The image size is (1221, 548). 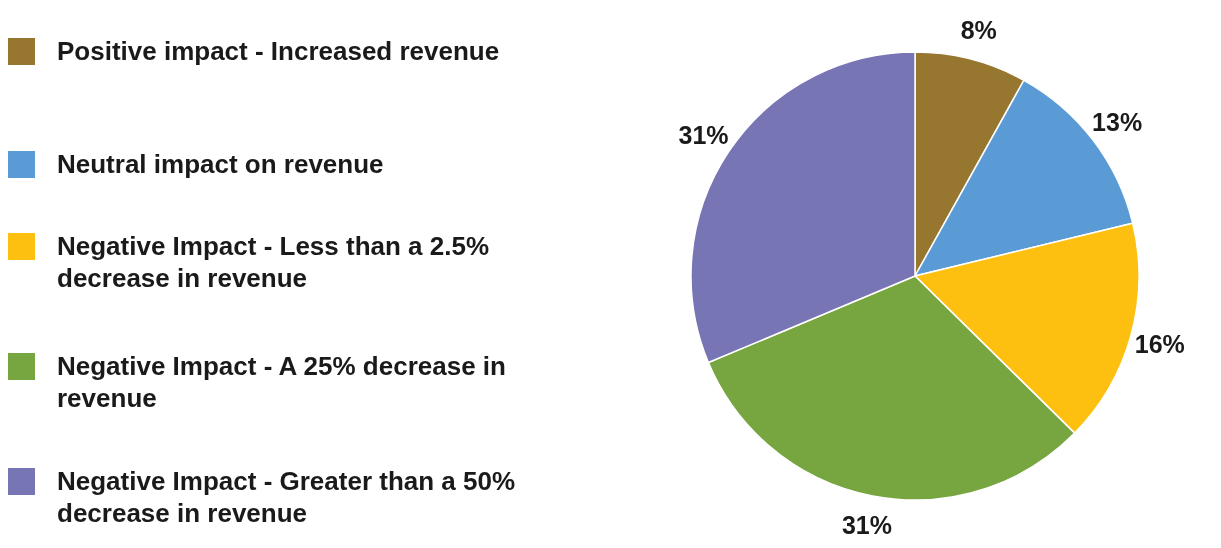 I want to click on data-label: 16%, so click(x=1159, y=343).